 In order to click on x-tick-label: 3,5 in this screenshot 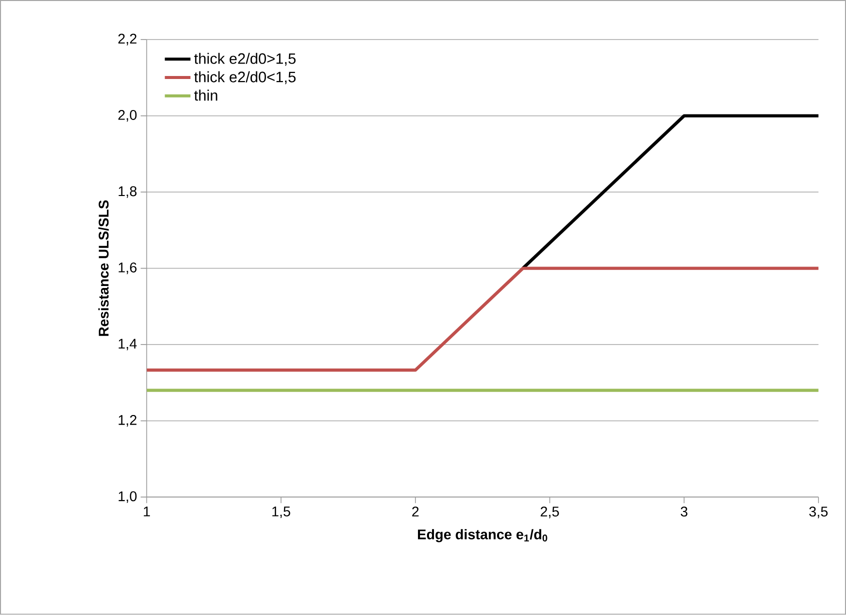, I will do `click(818, 512)`.